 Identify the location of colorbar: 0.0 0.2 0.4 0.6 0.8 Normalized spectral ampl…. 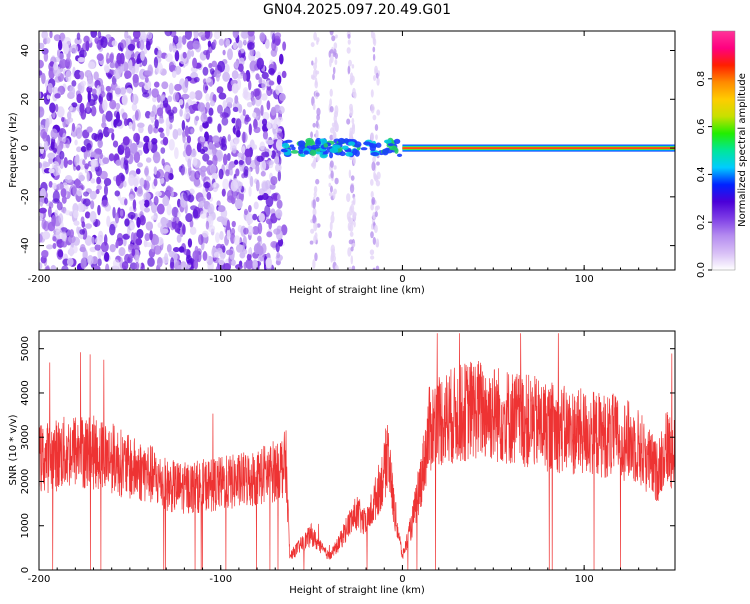
(722, 154).